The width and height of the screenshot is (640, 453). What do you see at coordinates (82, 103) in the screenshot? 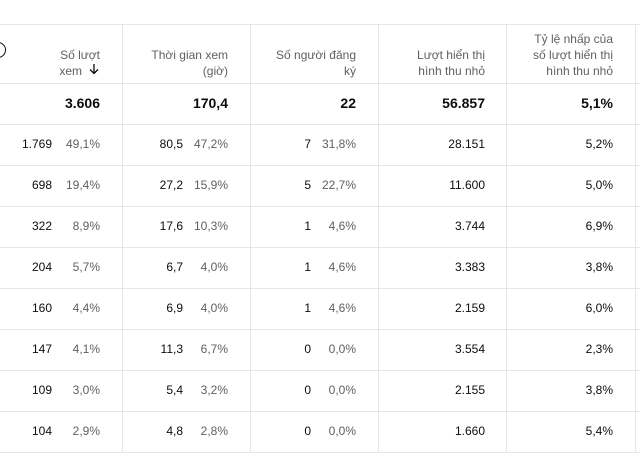
I see `total-views: 3.606` at bounding box center [82, 103].